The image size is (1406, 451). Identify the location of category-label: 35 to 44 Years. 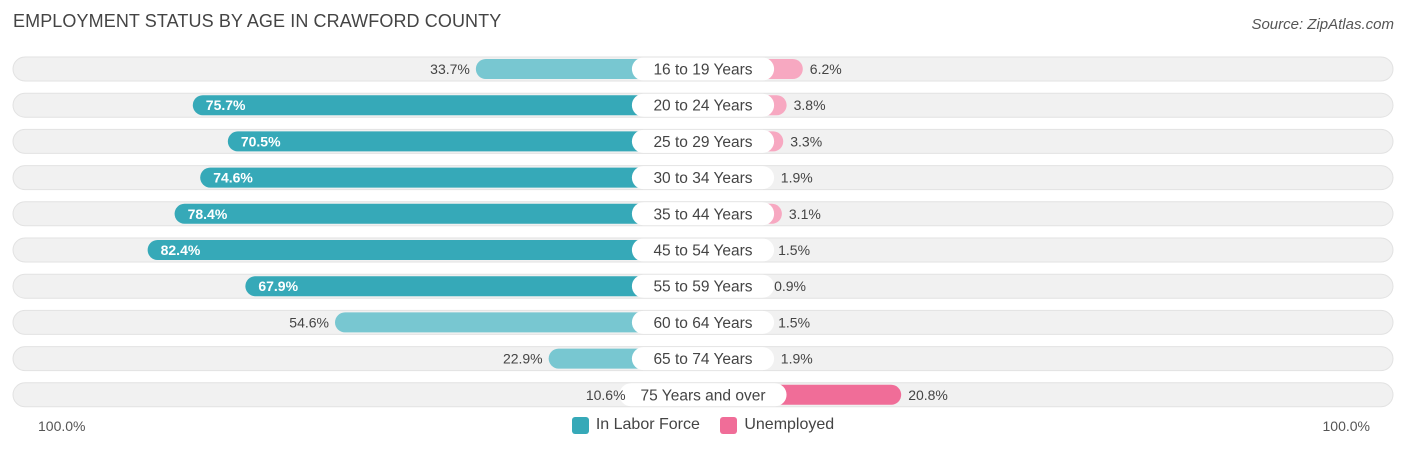
(702, 214).